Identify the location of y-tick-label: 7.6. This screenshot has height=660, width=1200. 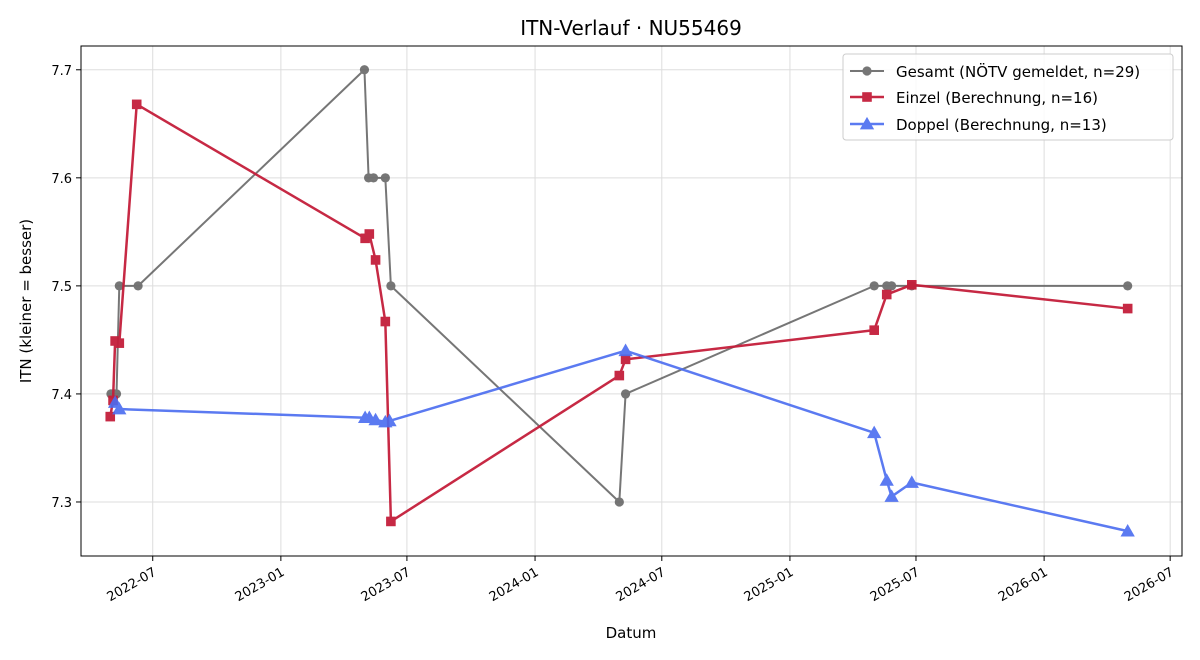
(61, 179).